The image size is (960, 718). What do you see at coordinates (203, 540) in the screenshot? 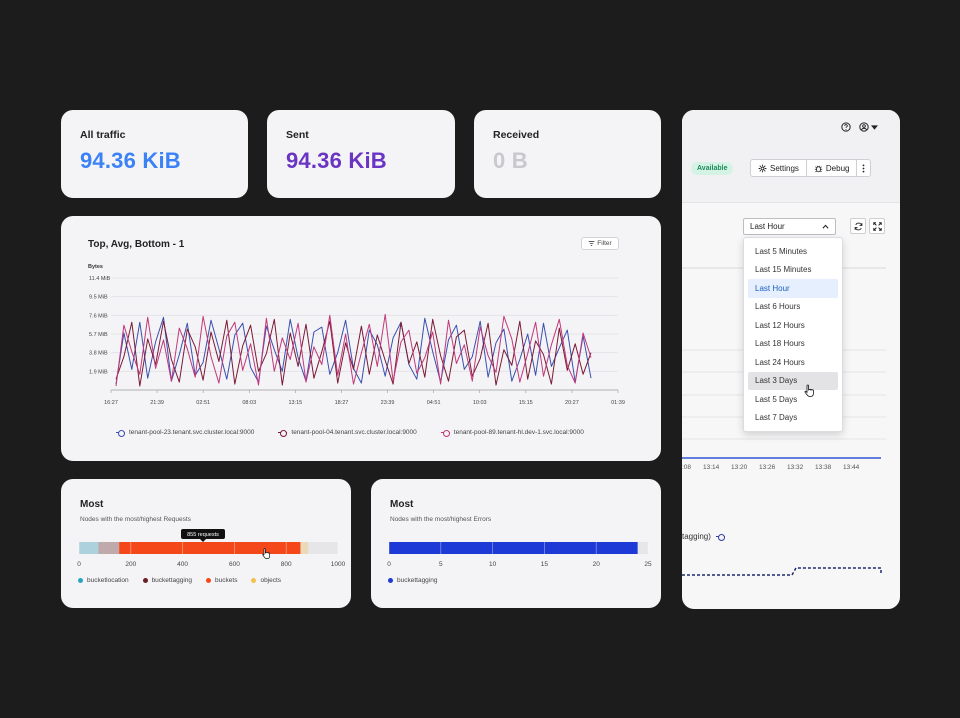
I see `tooltip-arrow` at bounding box center [203, 540].